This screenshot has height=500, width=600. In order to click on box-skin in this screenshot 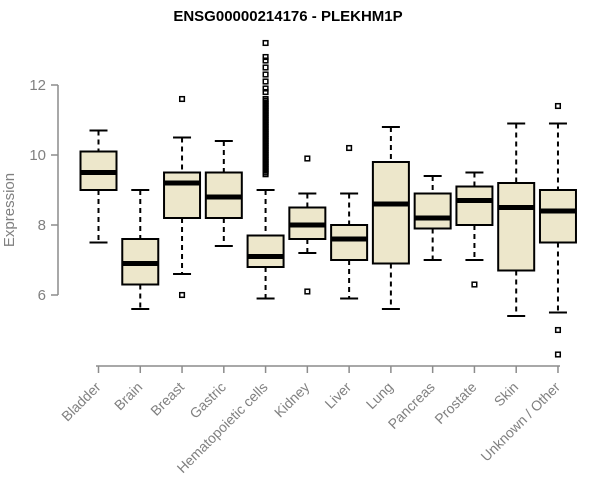, I will do `click(516, 227)`.